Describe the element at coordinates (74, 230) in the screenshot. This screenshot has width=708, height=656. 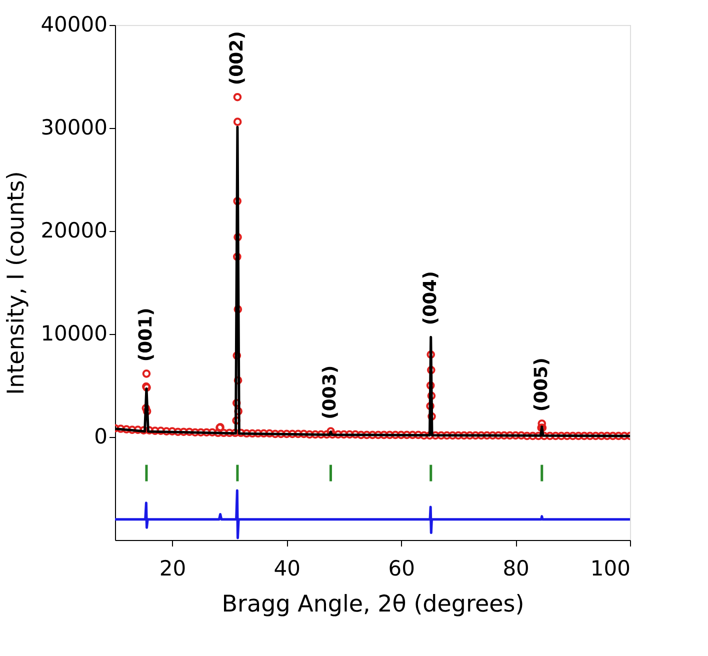
I see `y-tick-label: 20000` at that location.